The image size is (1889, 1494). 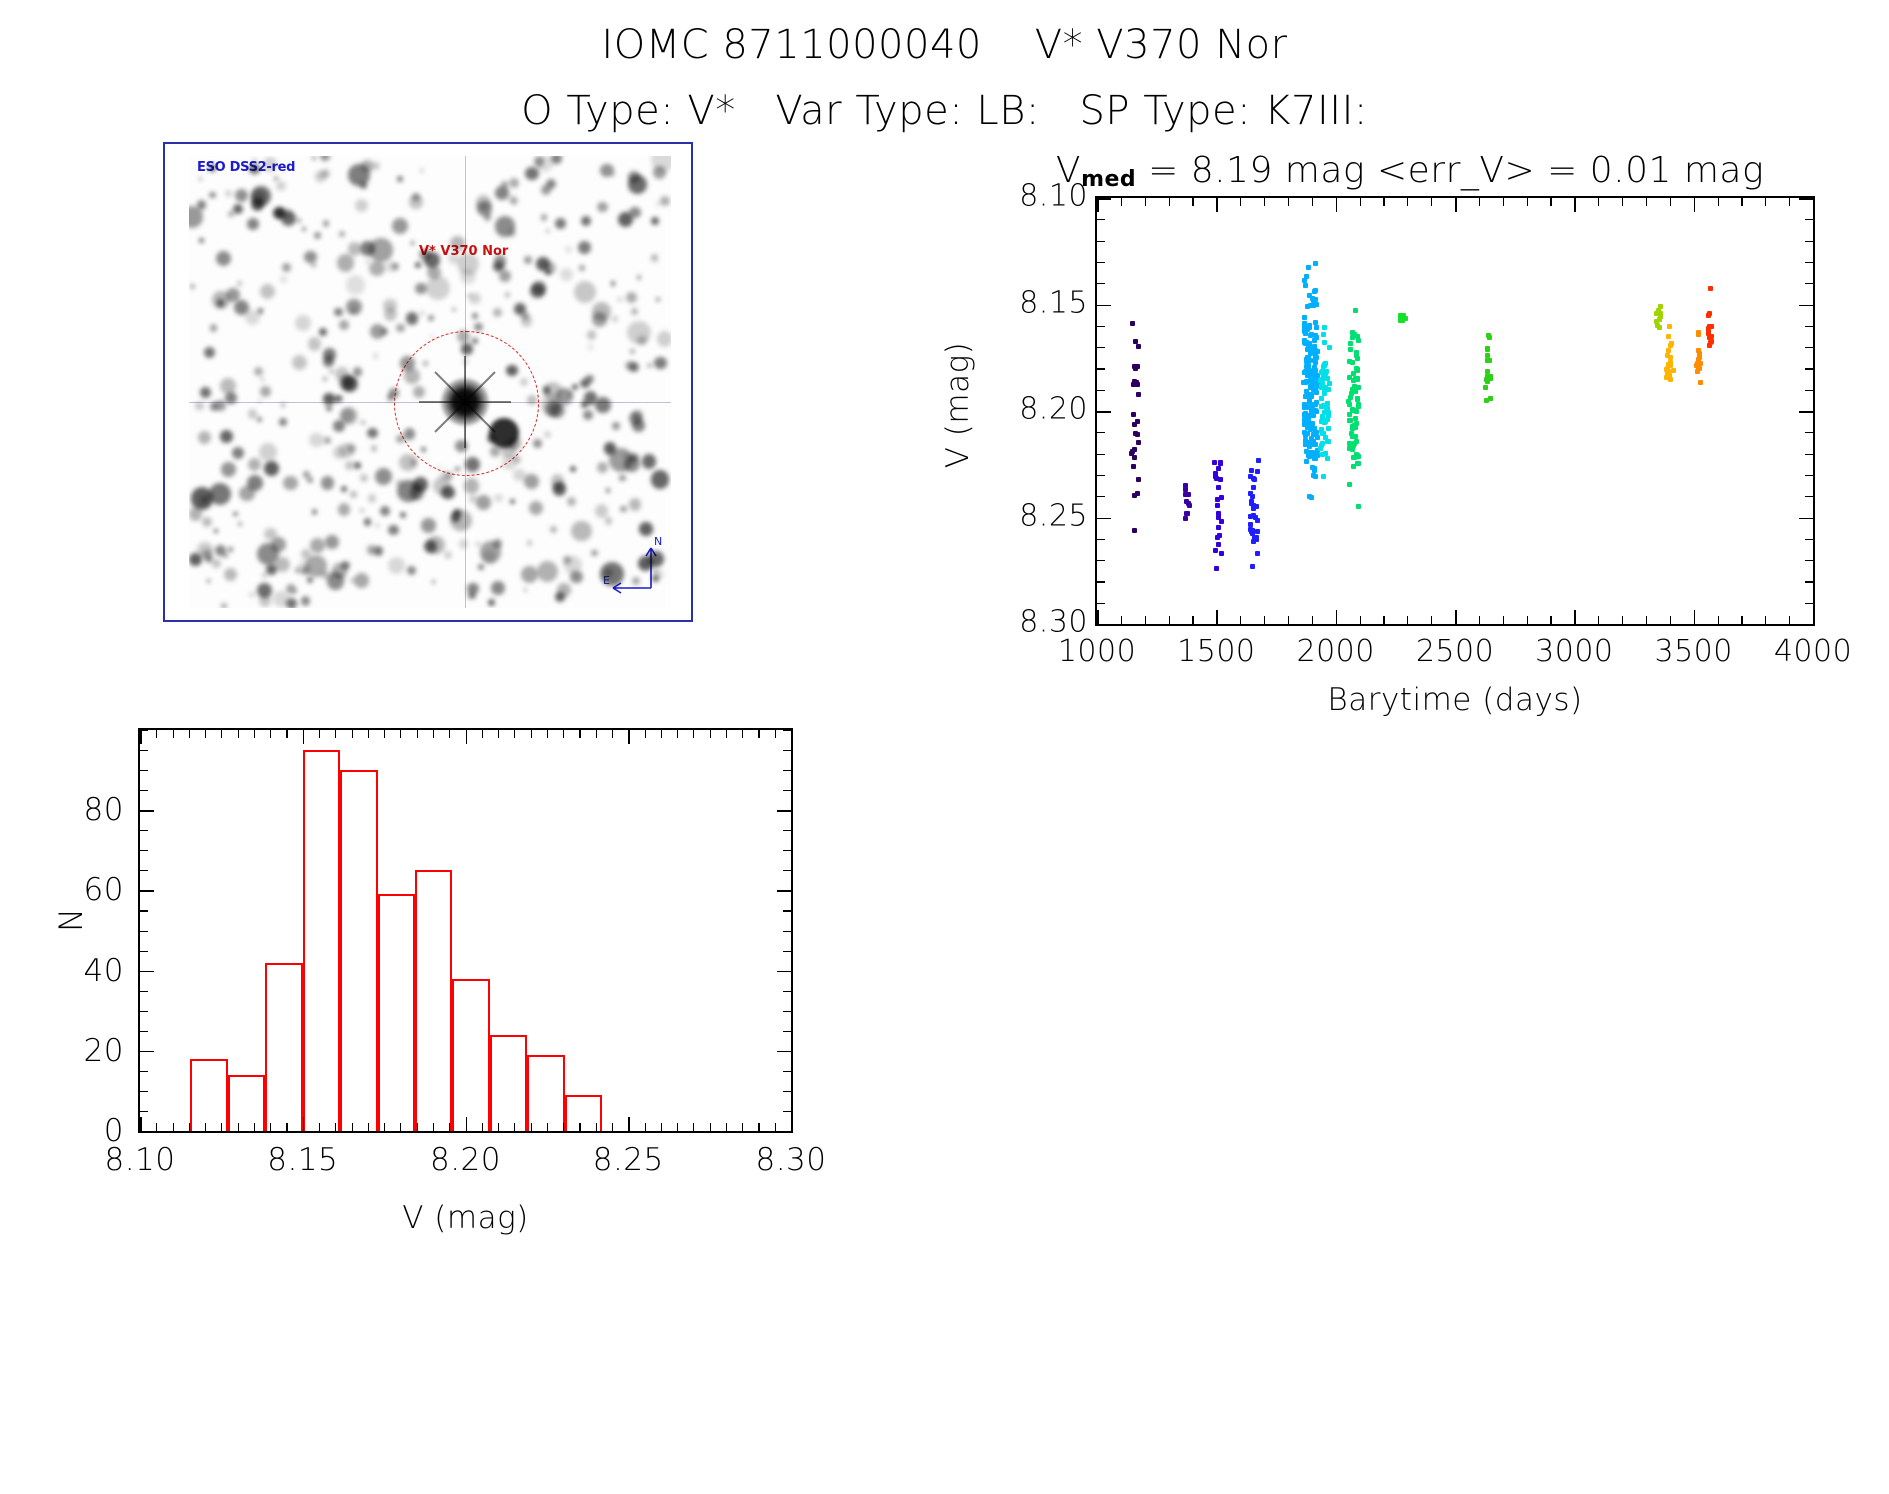 I want to click on target-aperture-circle, so click(x=466, y=403).